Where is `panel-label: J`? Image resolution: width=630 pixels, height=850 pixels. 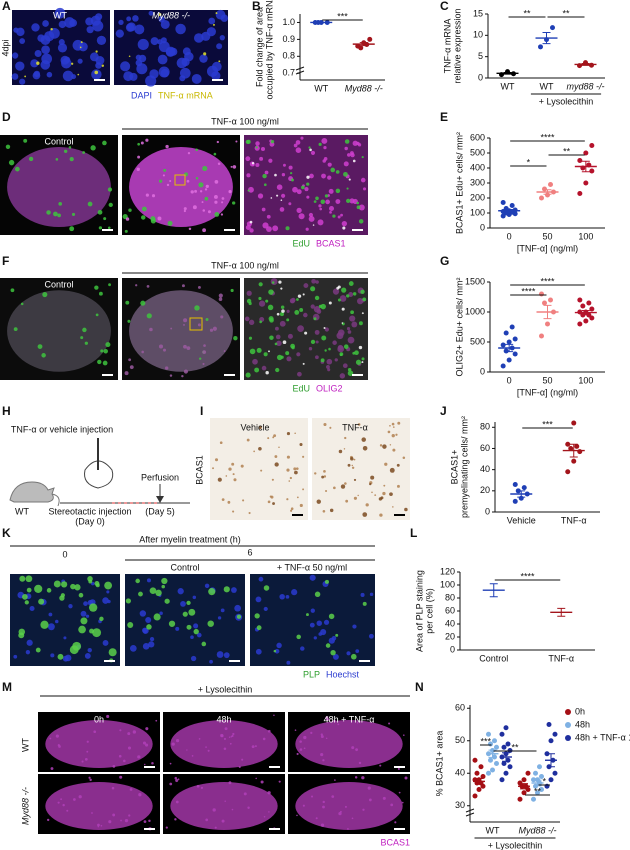 panel-label: J is located at coordinates (443, 411).